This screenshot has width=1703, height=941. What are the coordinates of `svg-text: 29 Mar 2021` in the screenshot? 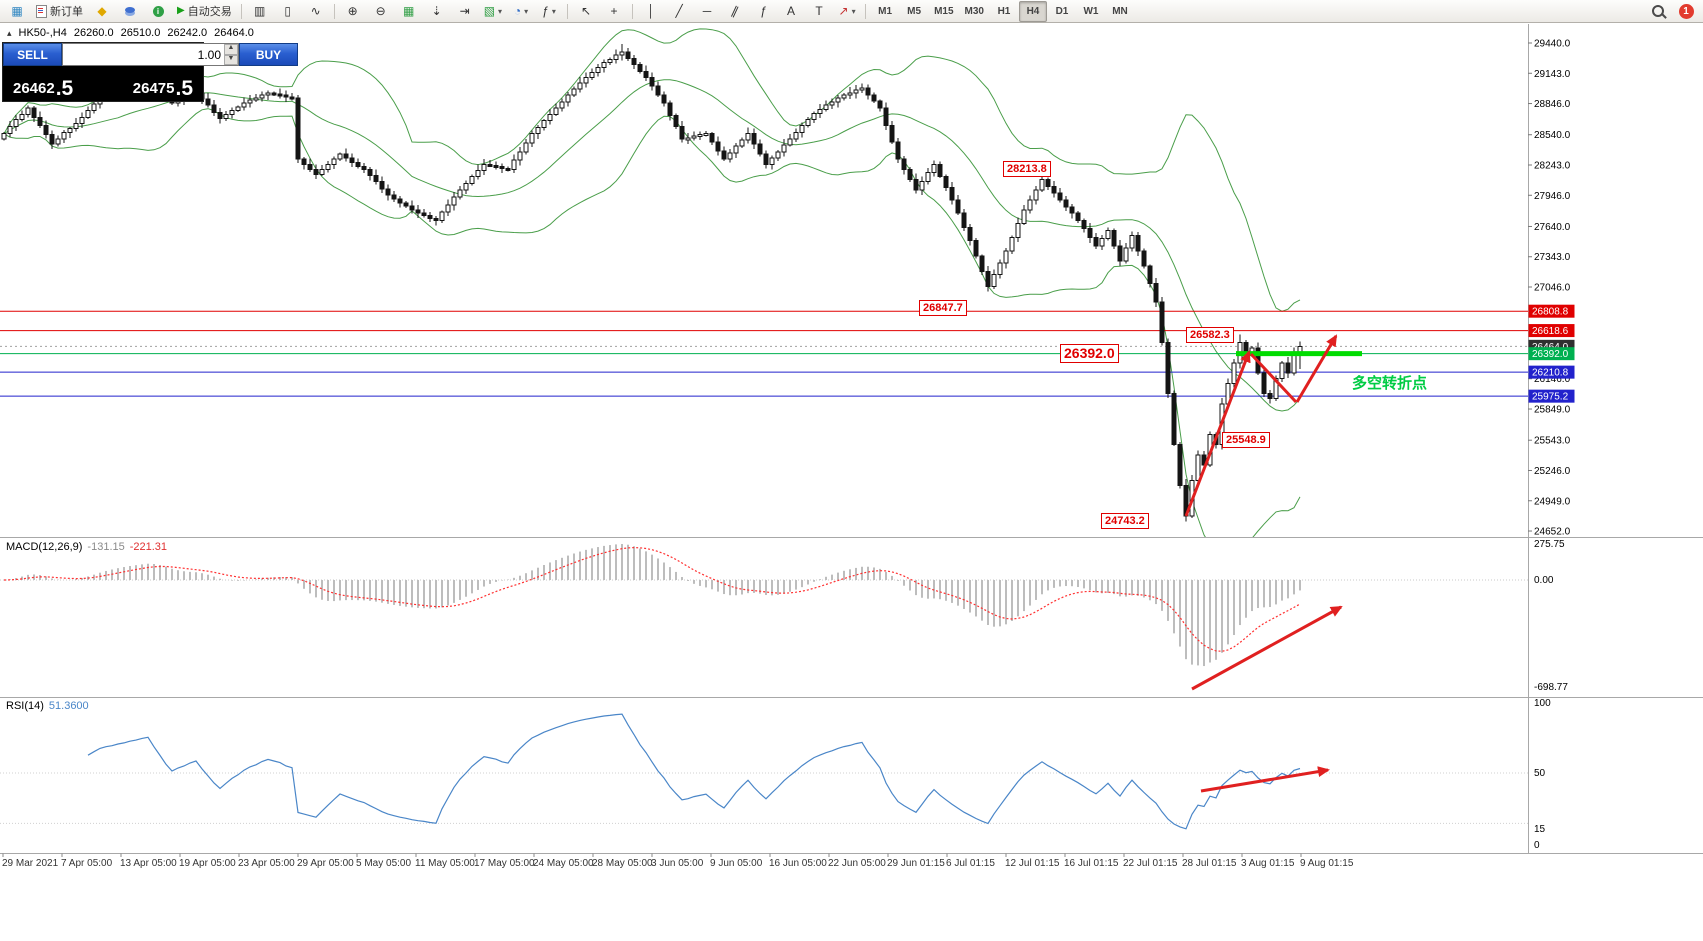 It's located at (30, 863).